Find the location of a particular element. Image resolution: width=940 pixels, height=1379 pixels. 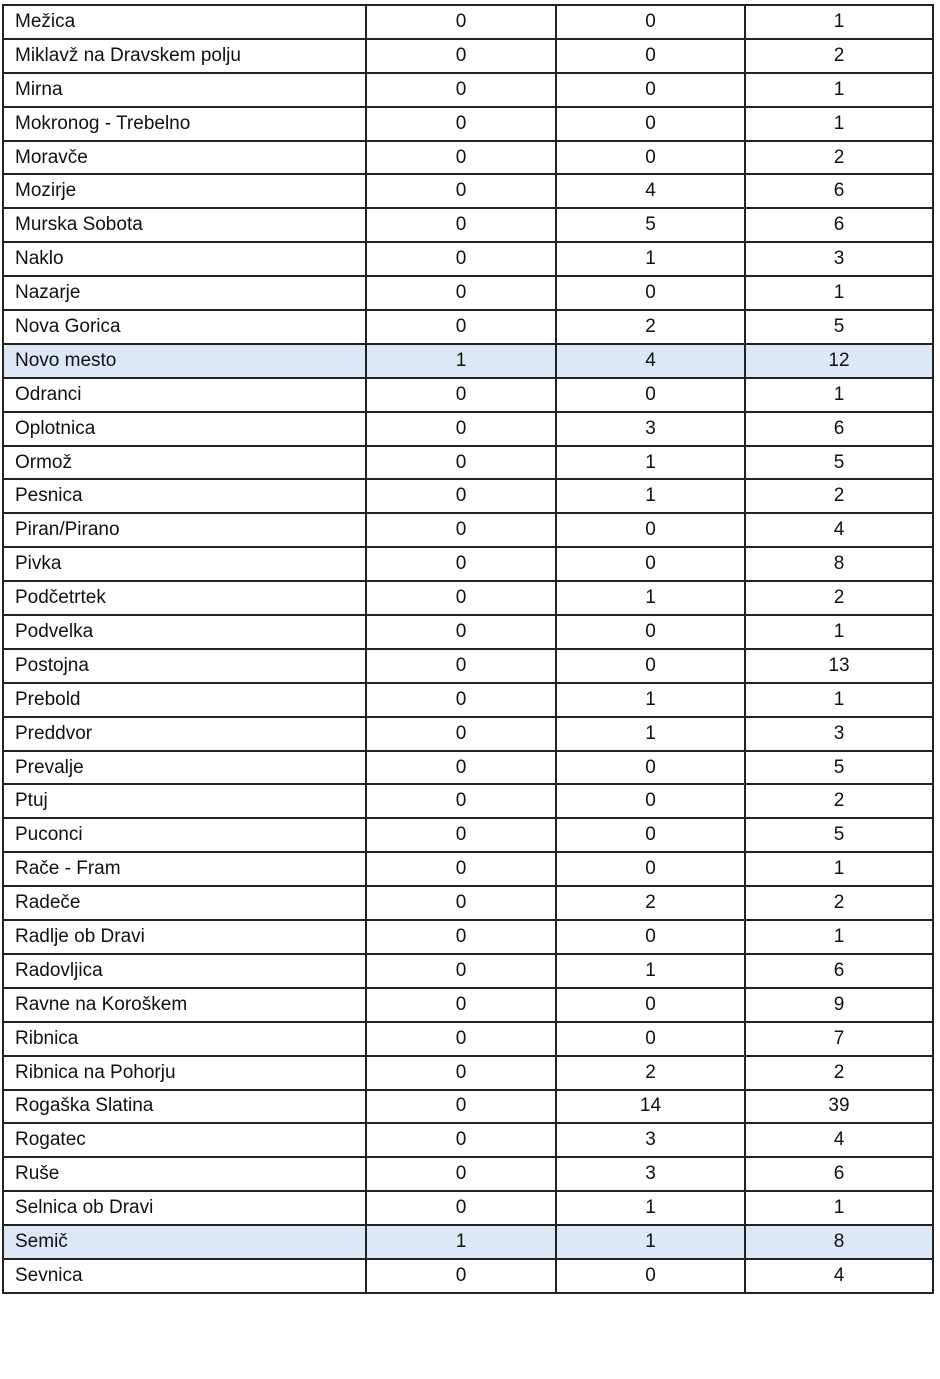

municipality-name: Pesnica is located at coordinates (184, 496).